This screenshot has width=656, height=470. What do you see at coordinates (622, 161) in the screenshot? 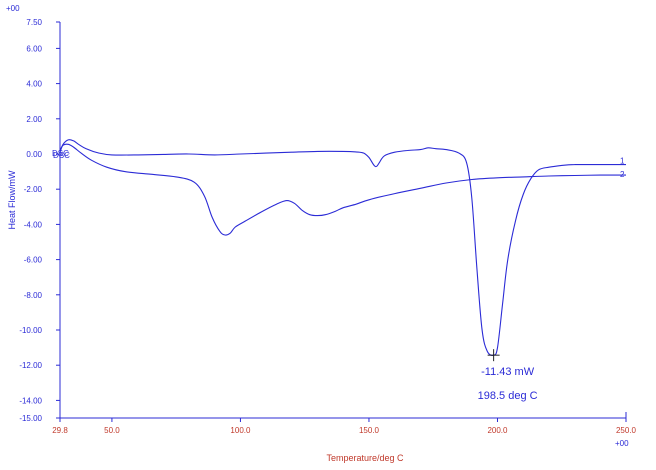
I see `series-end-label: 1` at bounding box center [622, 161].